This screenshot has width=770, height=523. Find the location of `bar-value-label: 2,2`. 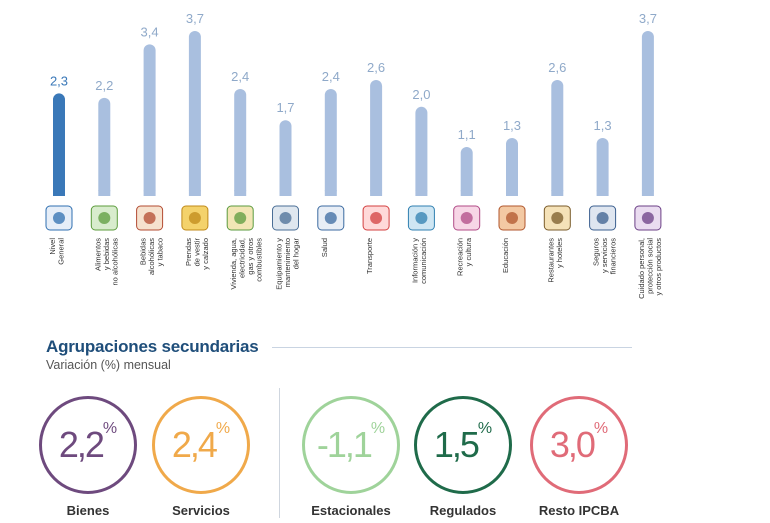

bar-value-label: 2,2 is located at coordinates (104, 85).